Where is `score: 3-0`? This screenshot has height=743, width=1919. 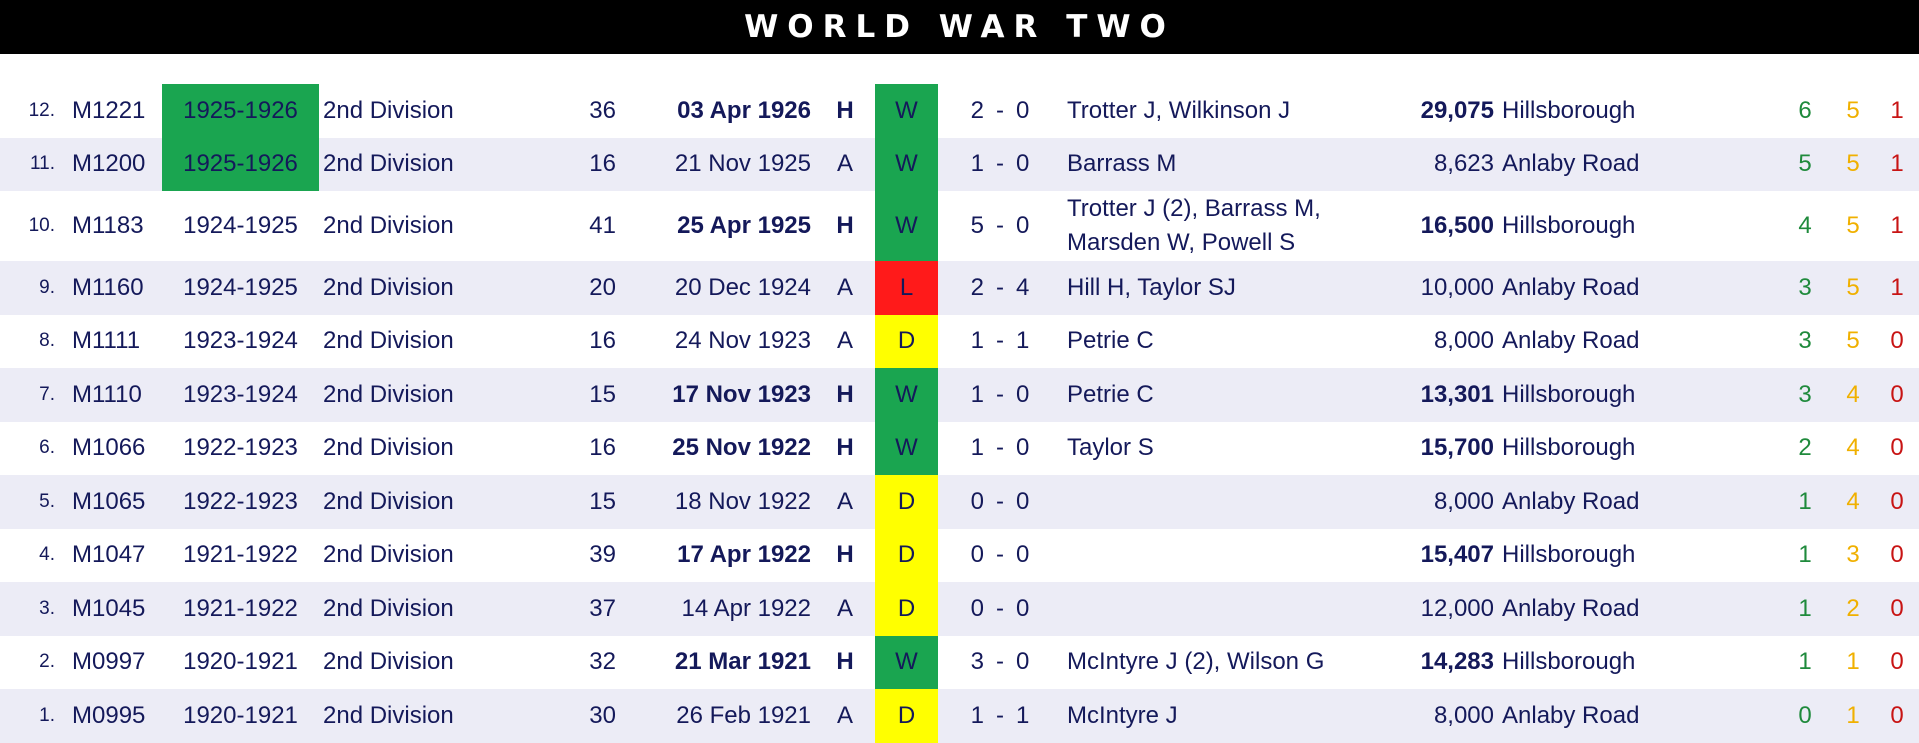 score: 3-0 is located at coordinates (1000, 663).